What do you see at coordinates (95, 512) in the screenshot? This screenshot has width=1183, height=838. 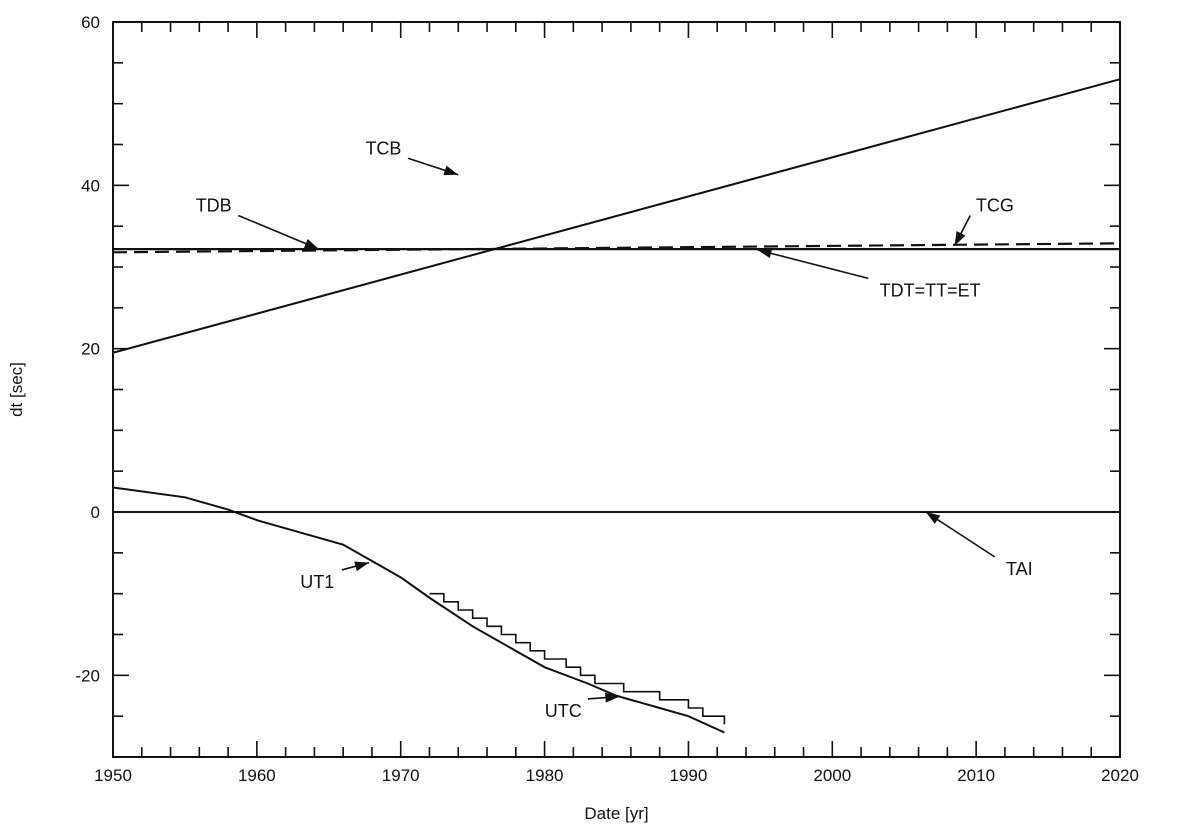 I see `y-tick-label: 0` at bounding box center [95, 512].